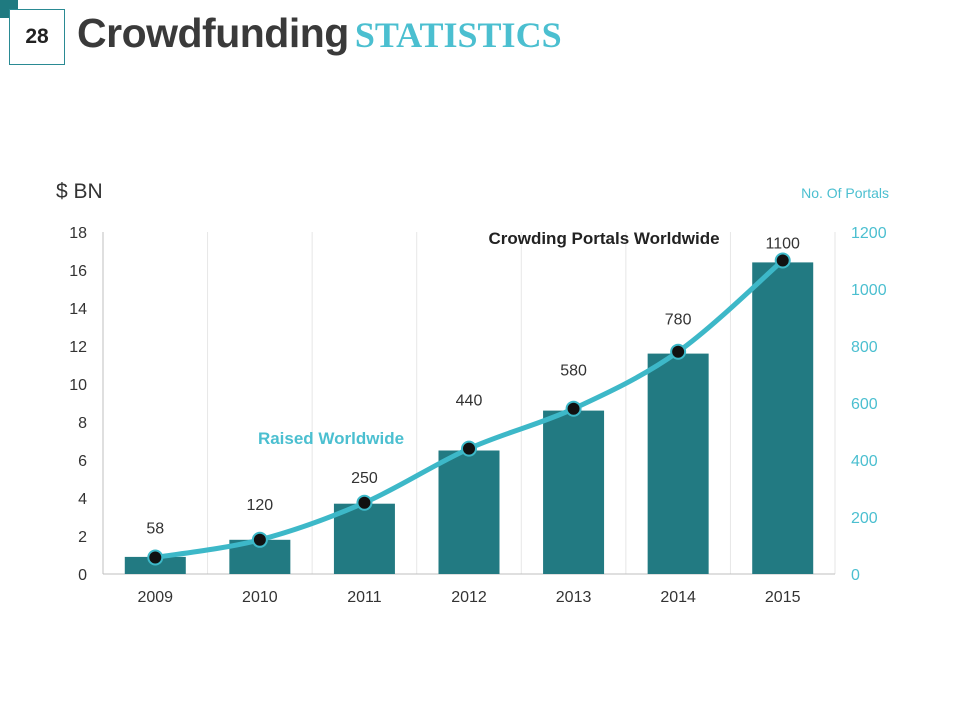  Describe the element at coordinates (78, 233) in the screenshot. I see `y-tick-label: 18` at that location.